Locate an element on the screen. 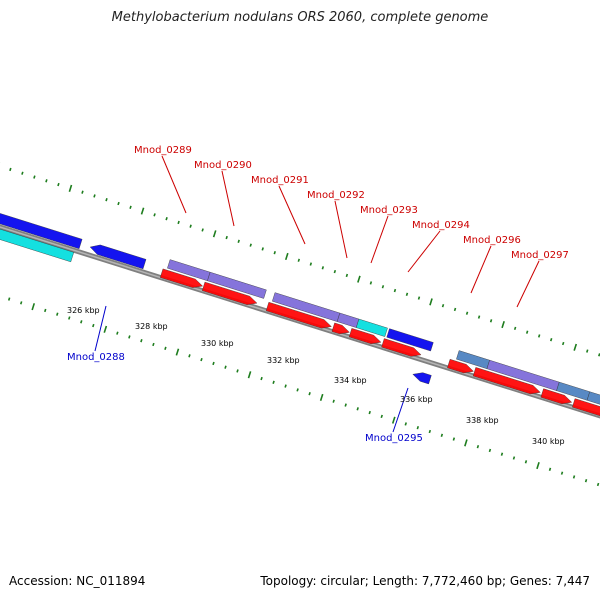 This screenshot has width=600, height=600. accession-label: Accession: NC_011894 is located at coordinates (77, 581).